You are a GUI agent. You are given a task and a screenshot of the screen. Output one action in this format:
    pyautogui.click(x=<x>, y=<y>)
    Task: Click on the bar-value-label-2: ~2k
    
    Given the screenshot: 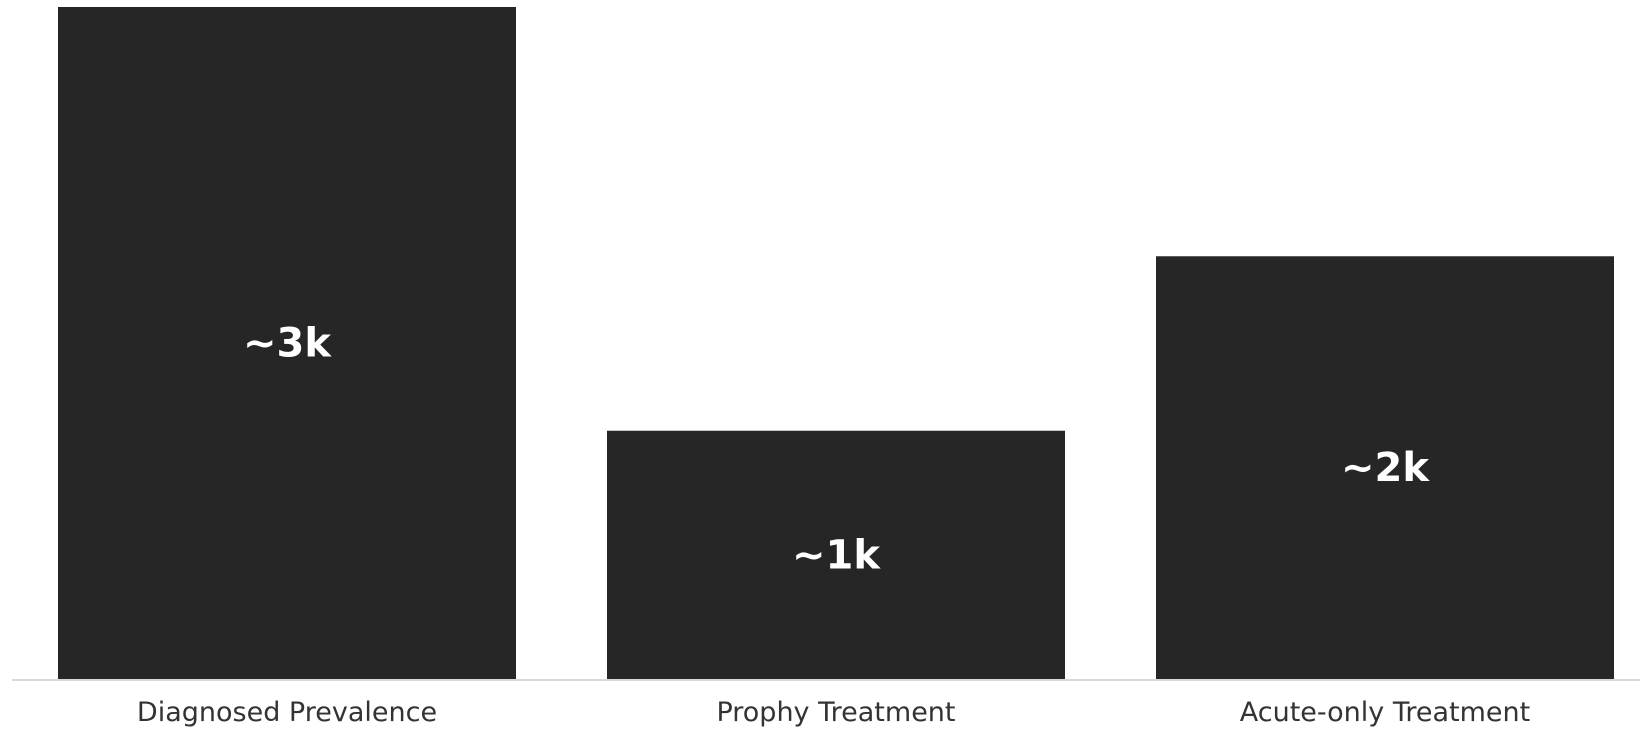 What is the action you would take?
    pyautogui.click(x=1385, y=468)
    